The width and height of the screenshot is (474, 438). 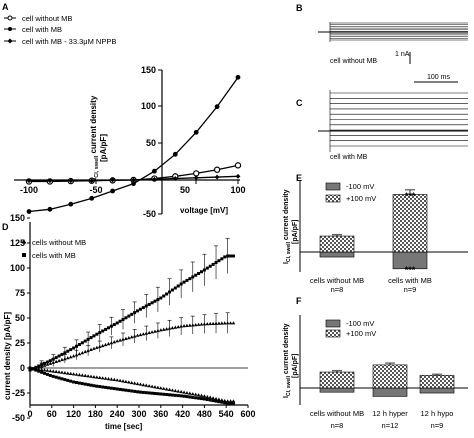 What do you see at coordinates (204, 414) in the screenshot?
I see `x-tick-label: 480` at bounding box center [204, 414].